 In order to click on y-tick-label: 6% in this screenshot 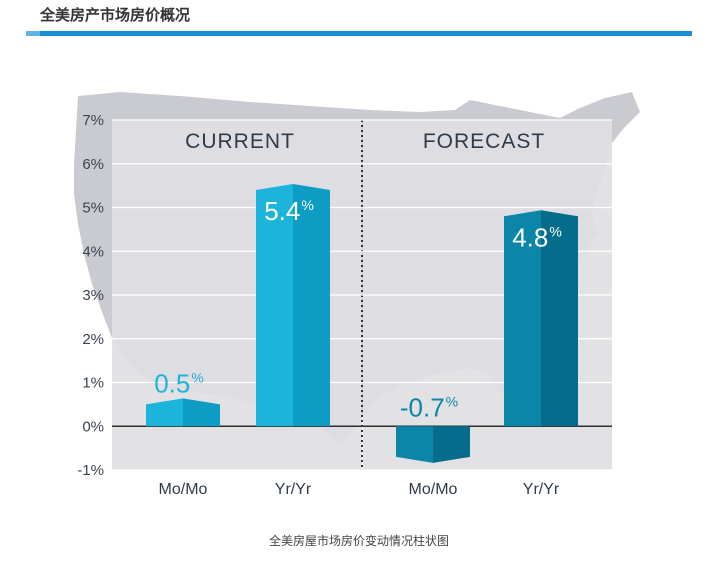, I will do `click(93, 164)`.